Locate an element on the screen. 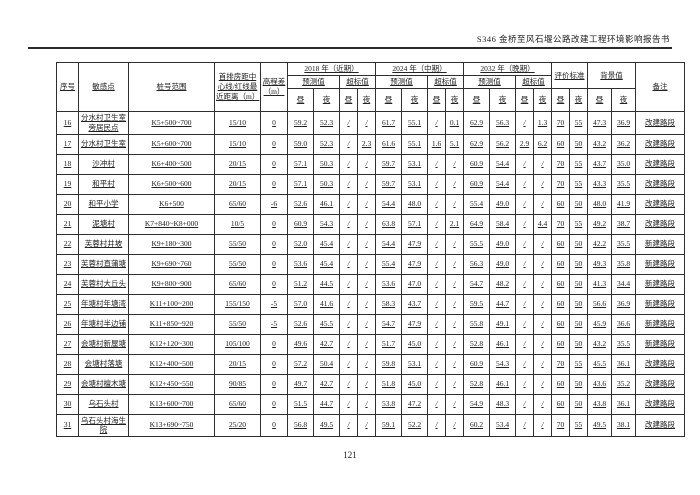 The image size is (700, 495). cell-background-night: 35.5 is located at coordinates (623, 344).